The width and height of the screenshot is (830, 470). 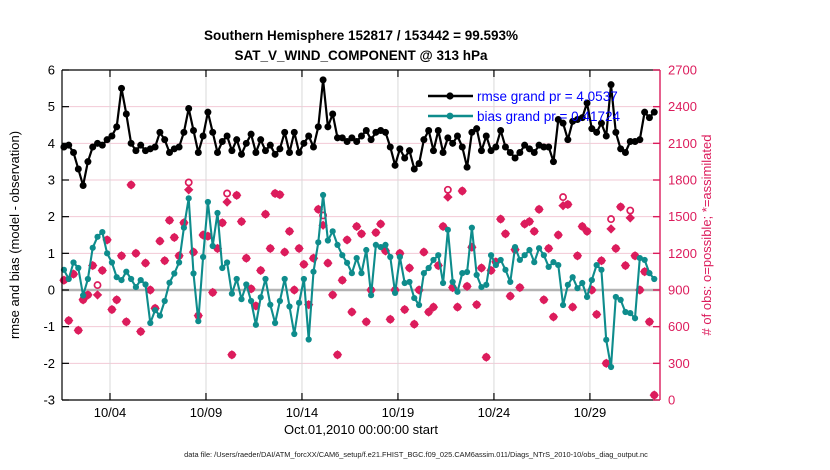 What do you see at coordinates (523, 96) in the screenshot?
I see `legend-entry-rmse: rmse grand pr = 4.0537` at bounding box center [523, 96].